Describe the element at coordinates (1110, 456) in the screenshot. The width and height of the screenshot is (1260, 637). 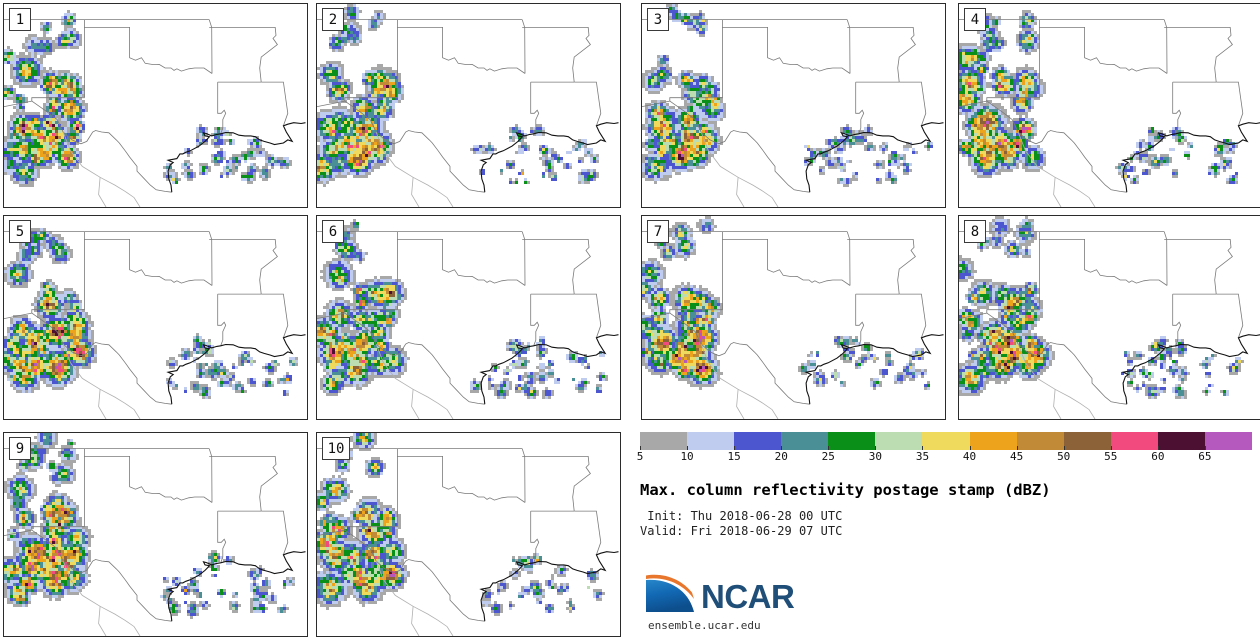
I see `colorbar-tick-label: 55` at that location.